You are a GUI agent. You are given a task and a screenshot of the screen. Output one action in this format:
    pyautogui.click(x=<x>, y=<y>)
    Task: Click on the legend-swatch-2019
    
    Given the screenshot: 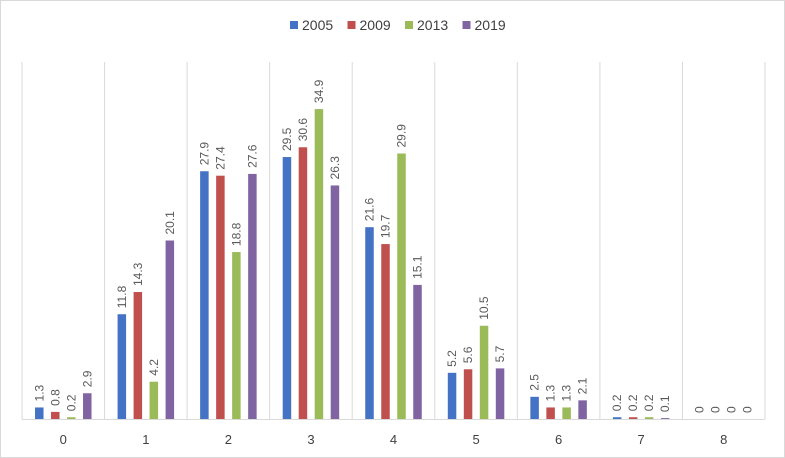 What is the action you would take?
    pyautogui.click(x=466, y=25)
    